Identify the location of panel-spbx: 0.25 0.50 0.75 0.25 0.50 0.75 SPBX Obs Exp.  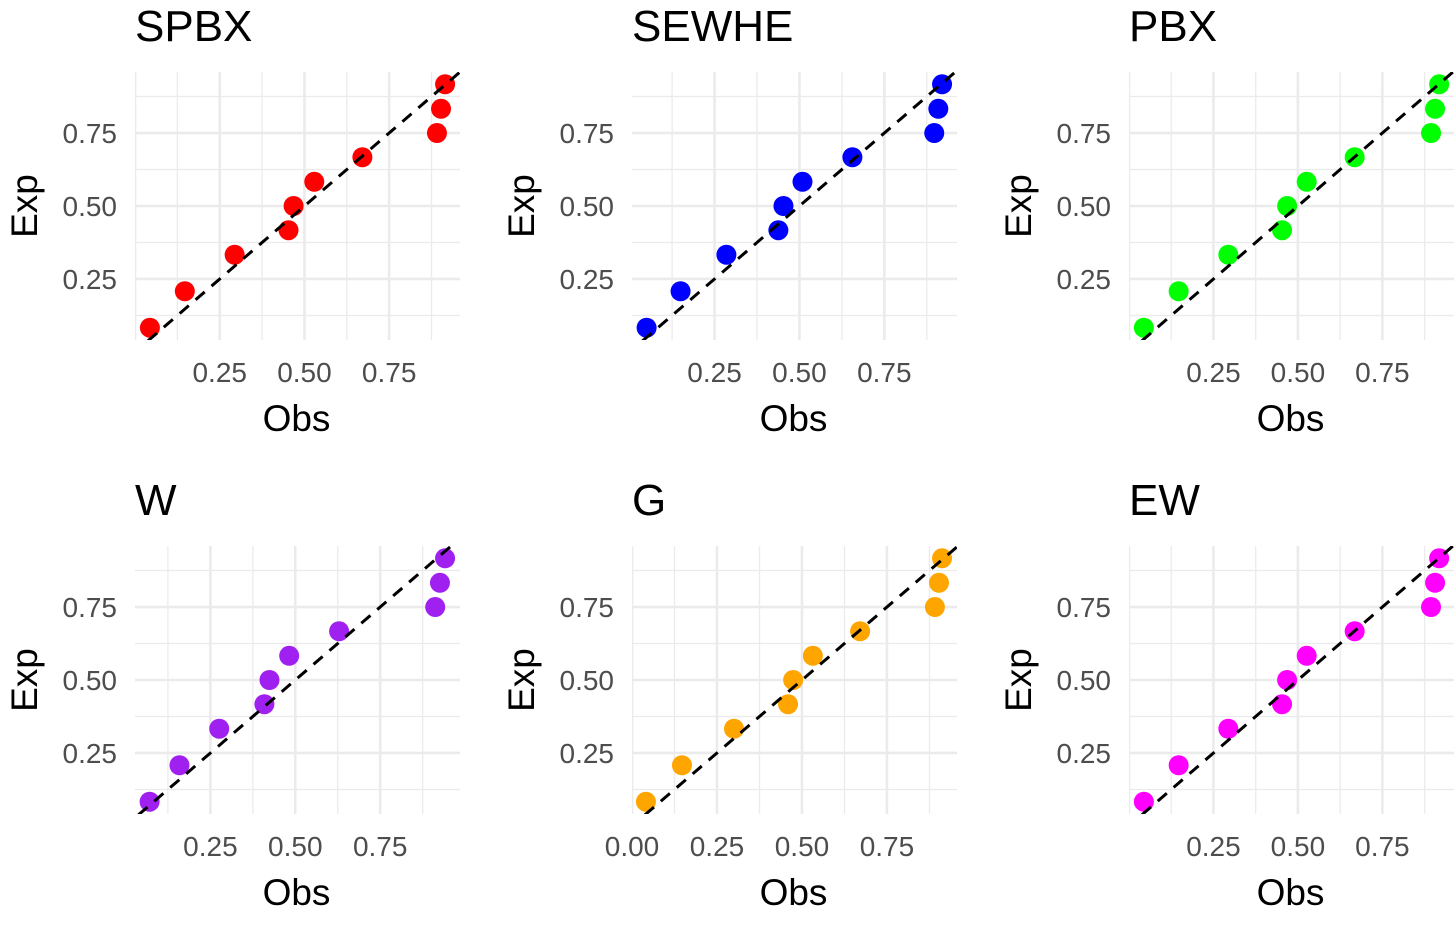
(232, 220).